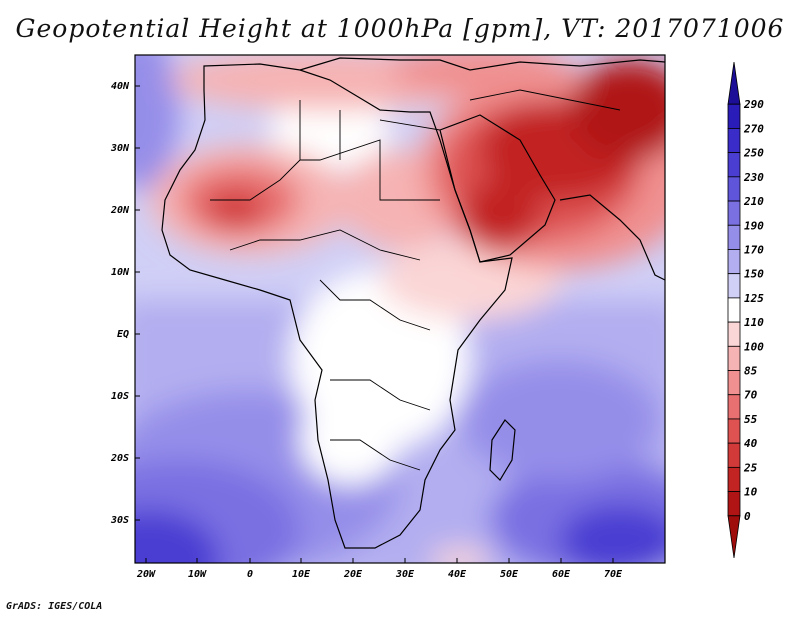 Image resolution: width=800 pixels, height=618 pixels. What do you see at coordinates (509, 574) in the screenshot?
I see `lon-label: 50E` at bounding box center [509, 574].